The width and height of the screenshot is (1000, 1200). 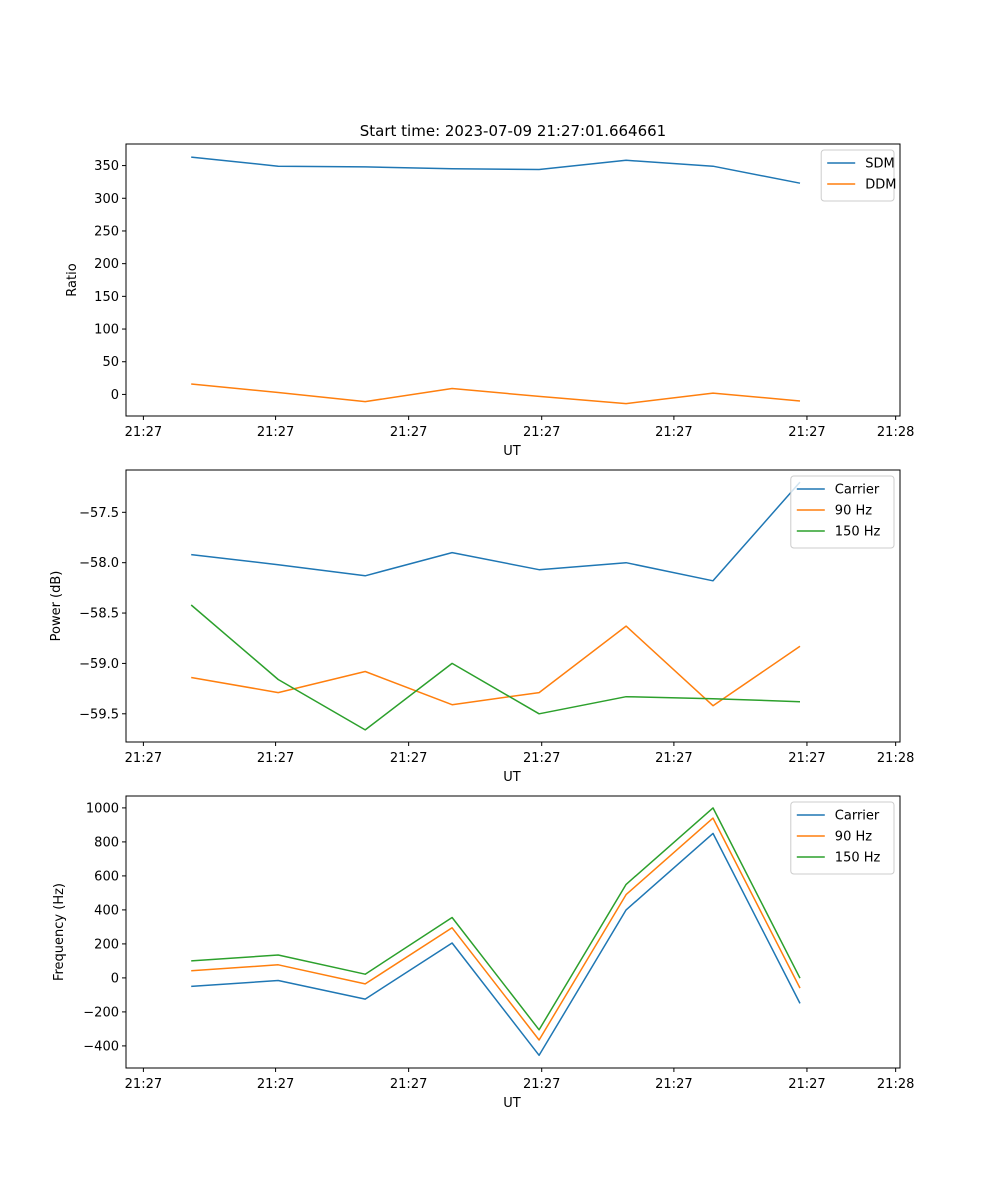 I want to click on ratio-x-axis-label: UT, so click(x=512, y=451).